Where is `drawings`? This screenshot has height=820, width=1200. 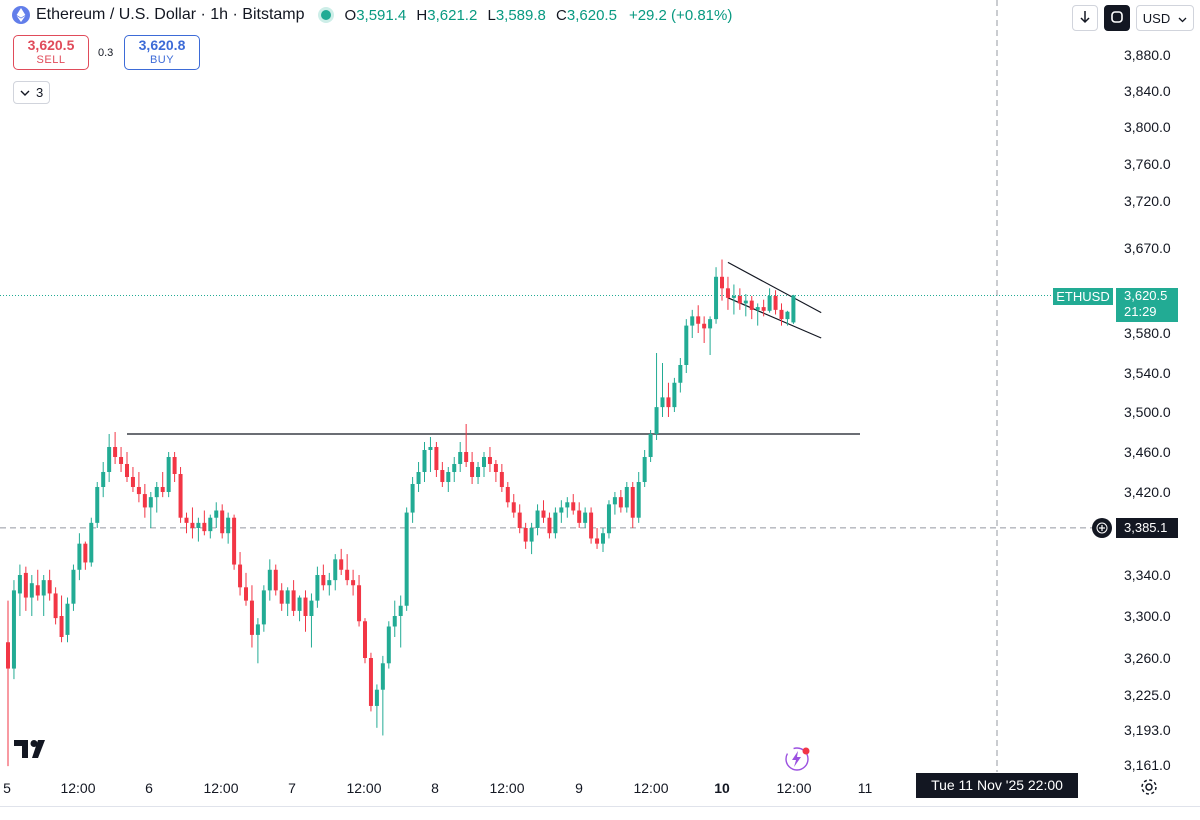
drawings is located at coordinates (493, 348).